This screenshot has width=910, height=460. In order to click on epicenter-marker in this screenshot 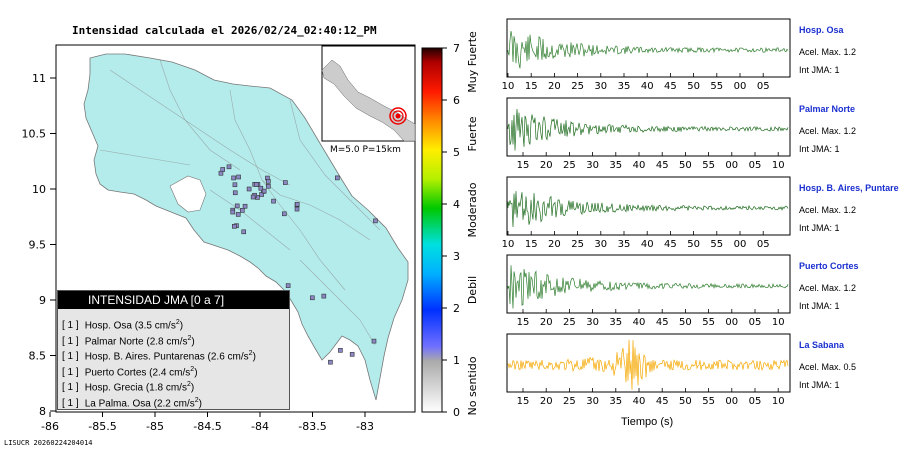, I will do `click(398, 116)`.